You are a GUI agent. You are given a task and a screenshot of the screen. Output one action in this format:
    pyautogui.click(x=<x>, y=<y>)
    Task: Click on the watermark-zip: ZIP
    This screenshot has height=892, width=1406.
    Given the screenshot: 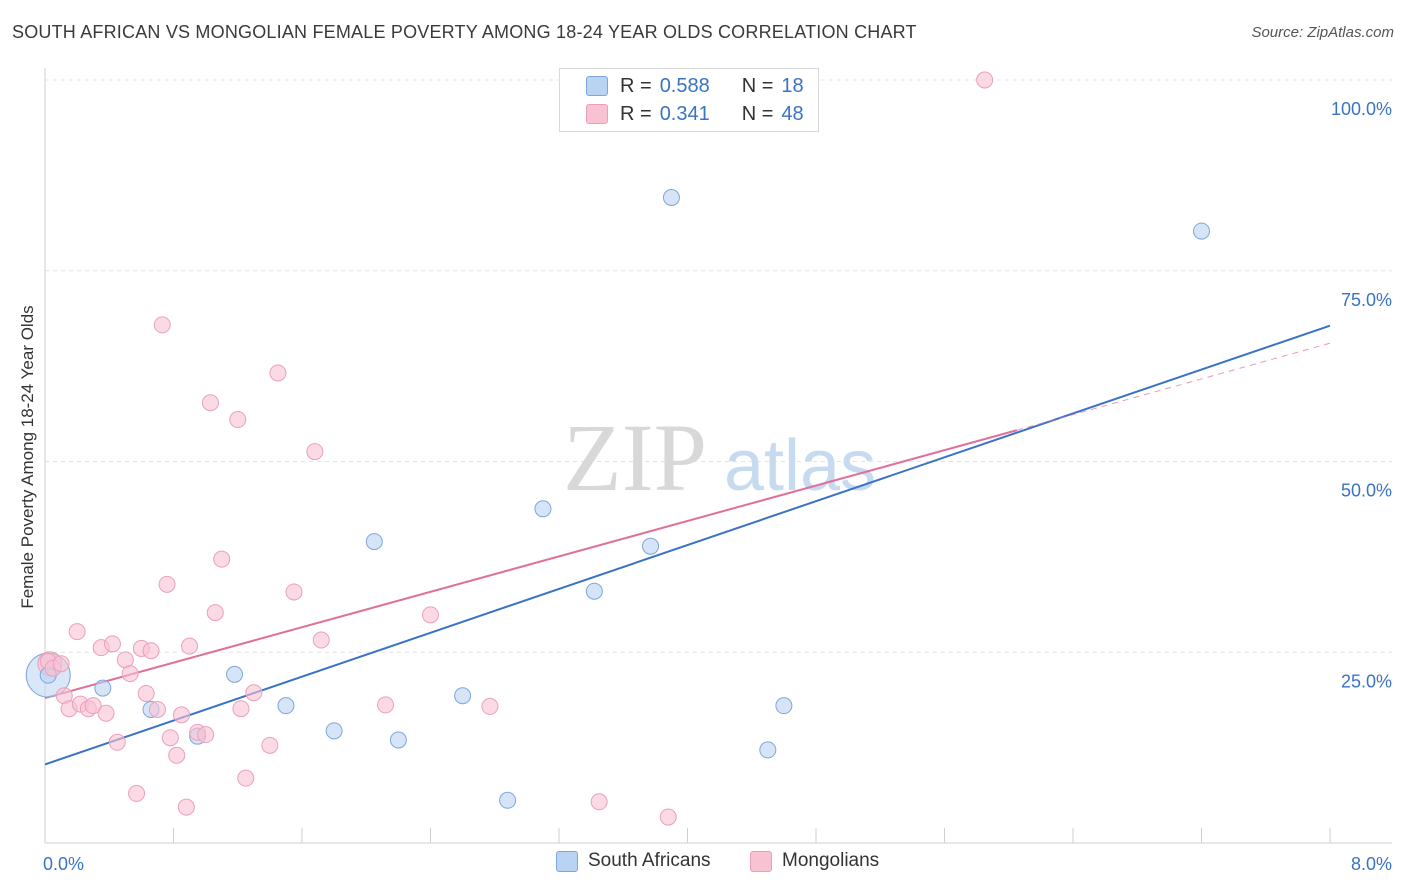 What is the action you would take?
    pyautogui.click(x=635, y=457)
    